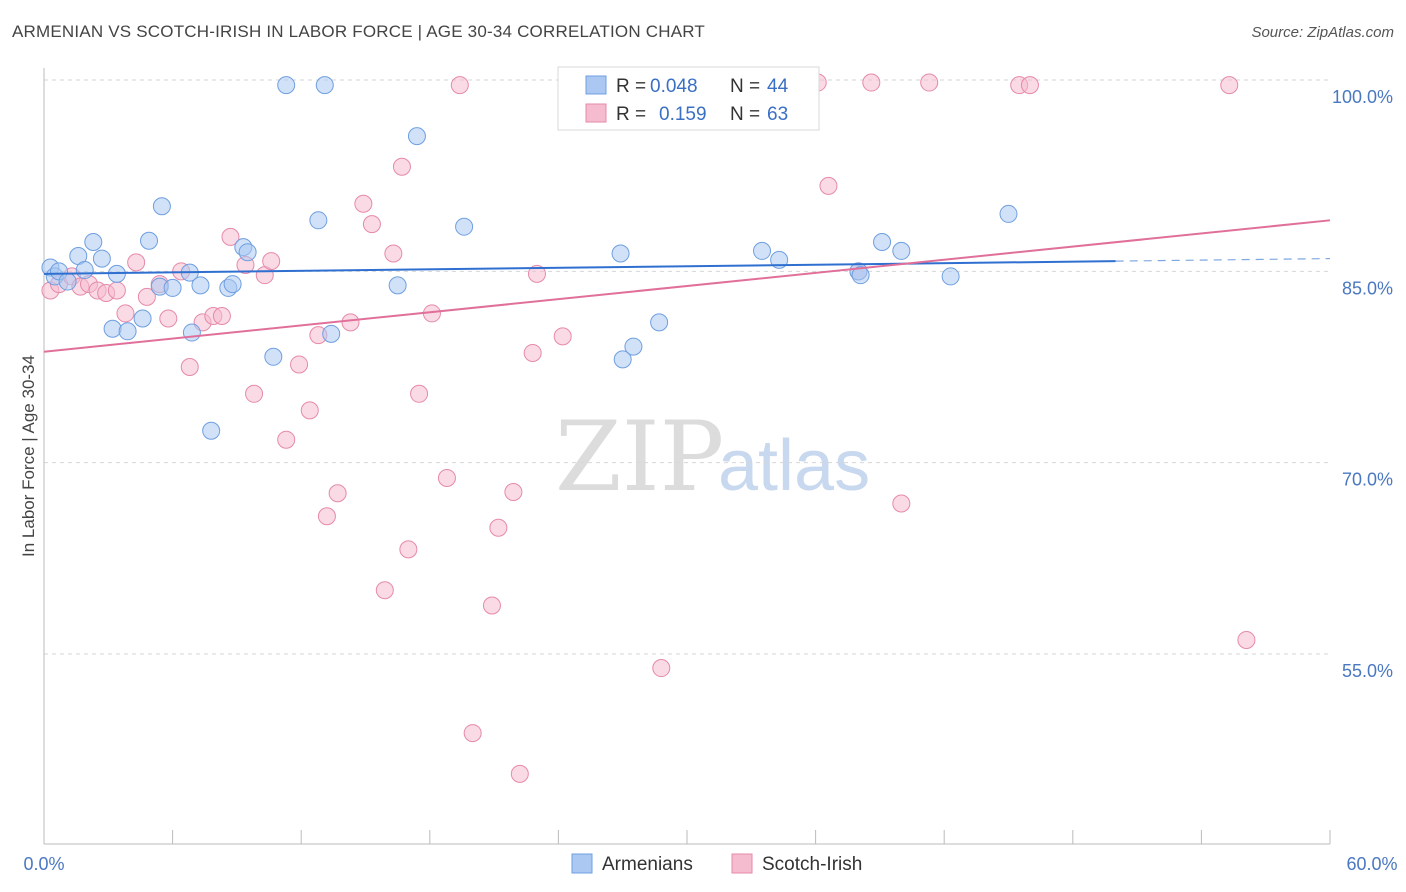 The width and height of the screenshot is (1406, 892). What do you see at coordinates (742, 863) in the screenshot?
I see `legend-scotch-irish-swatch` at bounding box center [742, 863].